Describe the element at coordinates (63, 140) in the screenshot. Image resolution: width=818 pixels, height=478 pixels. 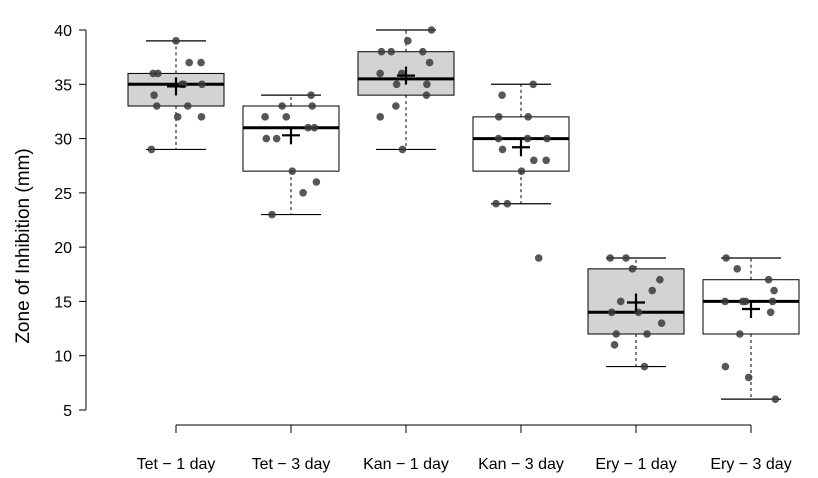
I see `y-tick-label: 30` at that location.